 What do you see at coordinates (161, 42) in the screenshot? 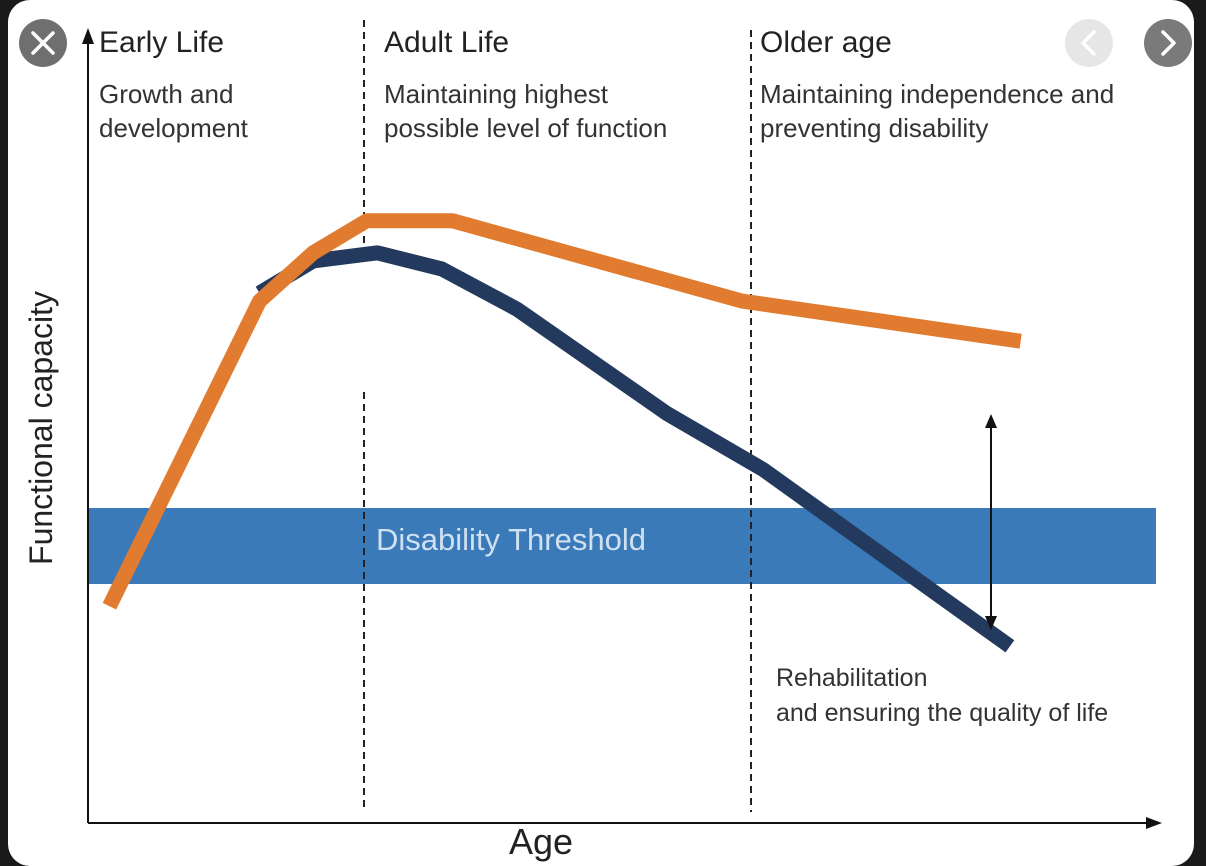
I see `stage-title-early: Early Life` at bounding box center [161, 42].